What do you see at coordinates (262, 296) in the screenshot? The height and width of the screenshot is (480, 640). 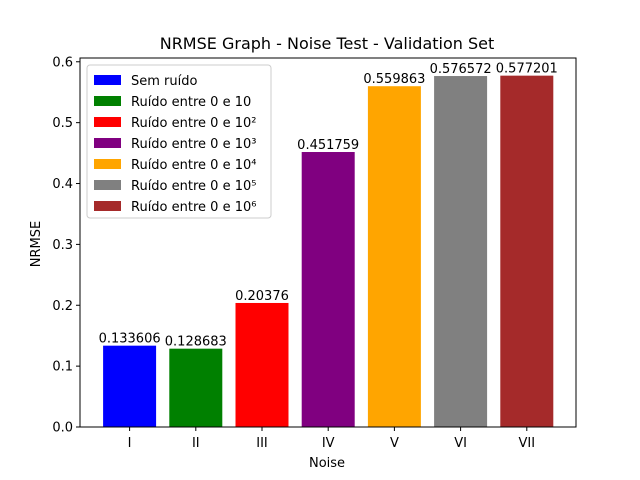 I see `data-label-III: 0.20376` at bounding box center [262, 296].